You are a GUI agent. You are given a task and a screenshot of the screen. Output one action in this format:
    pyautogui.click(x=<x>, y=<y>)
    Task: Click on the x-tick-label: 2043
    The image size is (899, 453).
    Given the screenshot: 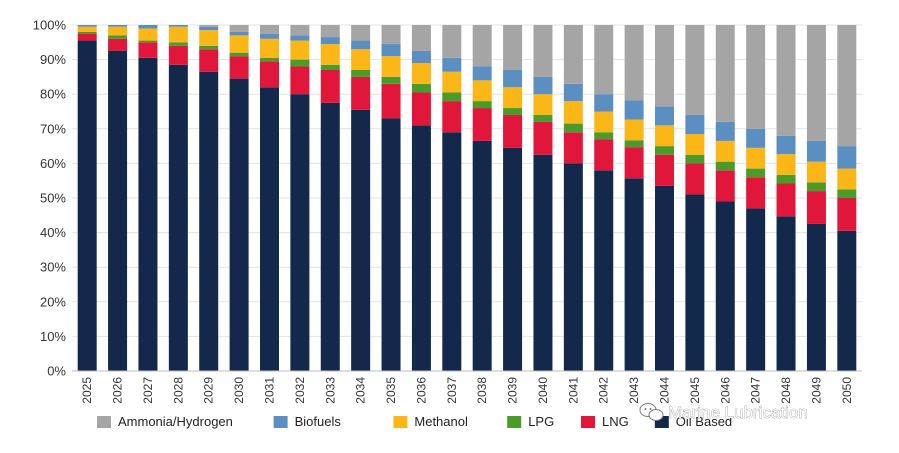 What is the action you would take?
    pyautogui.click(x=634, y=390)
    